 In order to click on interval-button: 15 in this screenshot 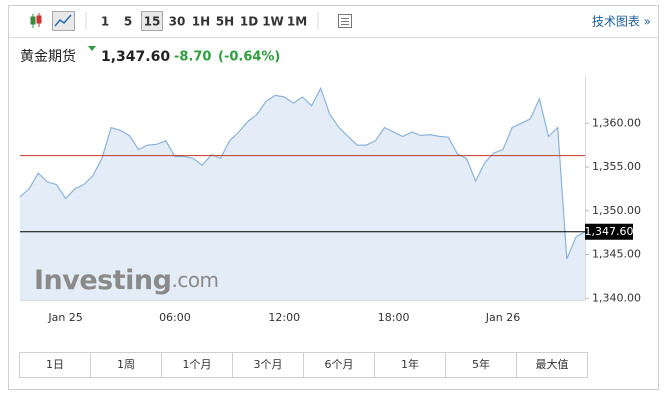, I will do `click(152, 22)`.